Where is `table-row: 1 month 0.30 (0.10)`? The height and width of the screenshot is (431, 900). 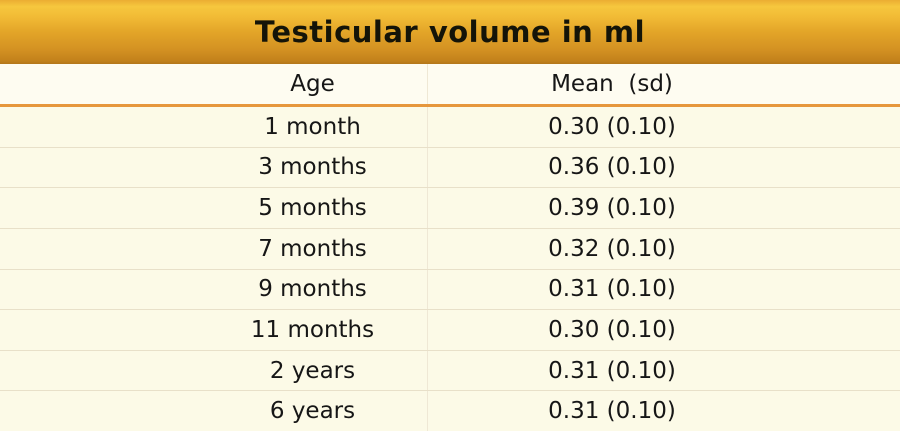
table-row: 1 month 0.30 (0.10) is located at coordinates (450, 127).